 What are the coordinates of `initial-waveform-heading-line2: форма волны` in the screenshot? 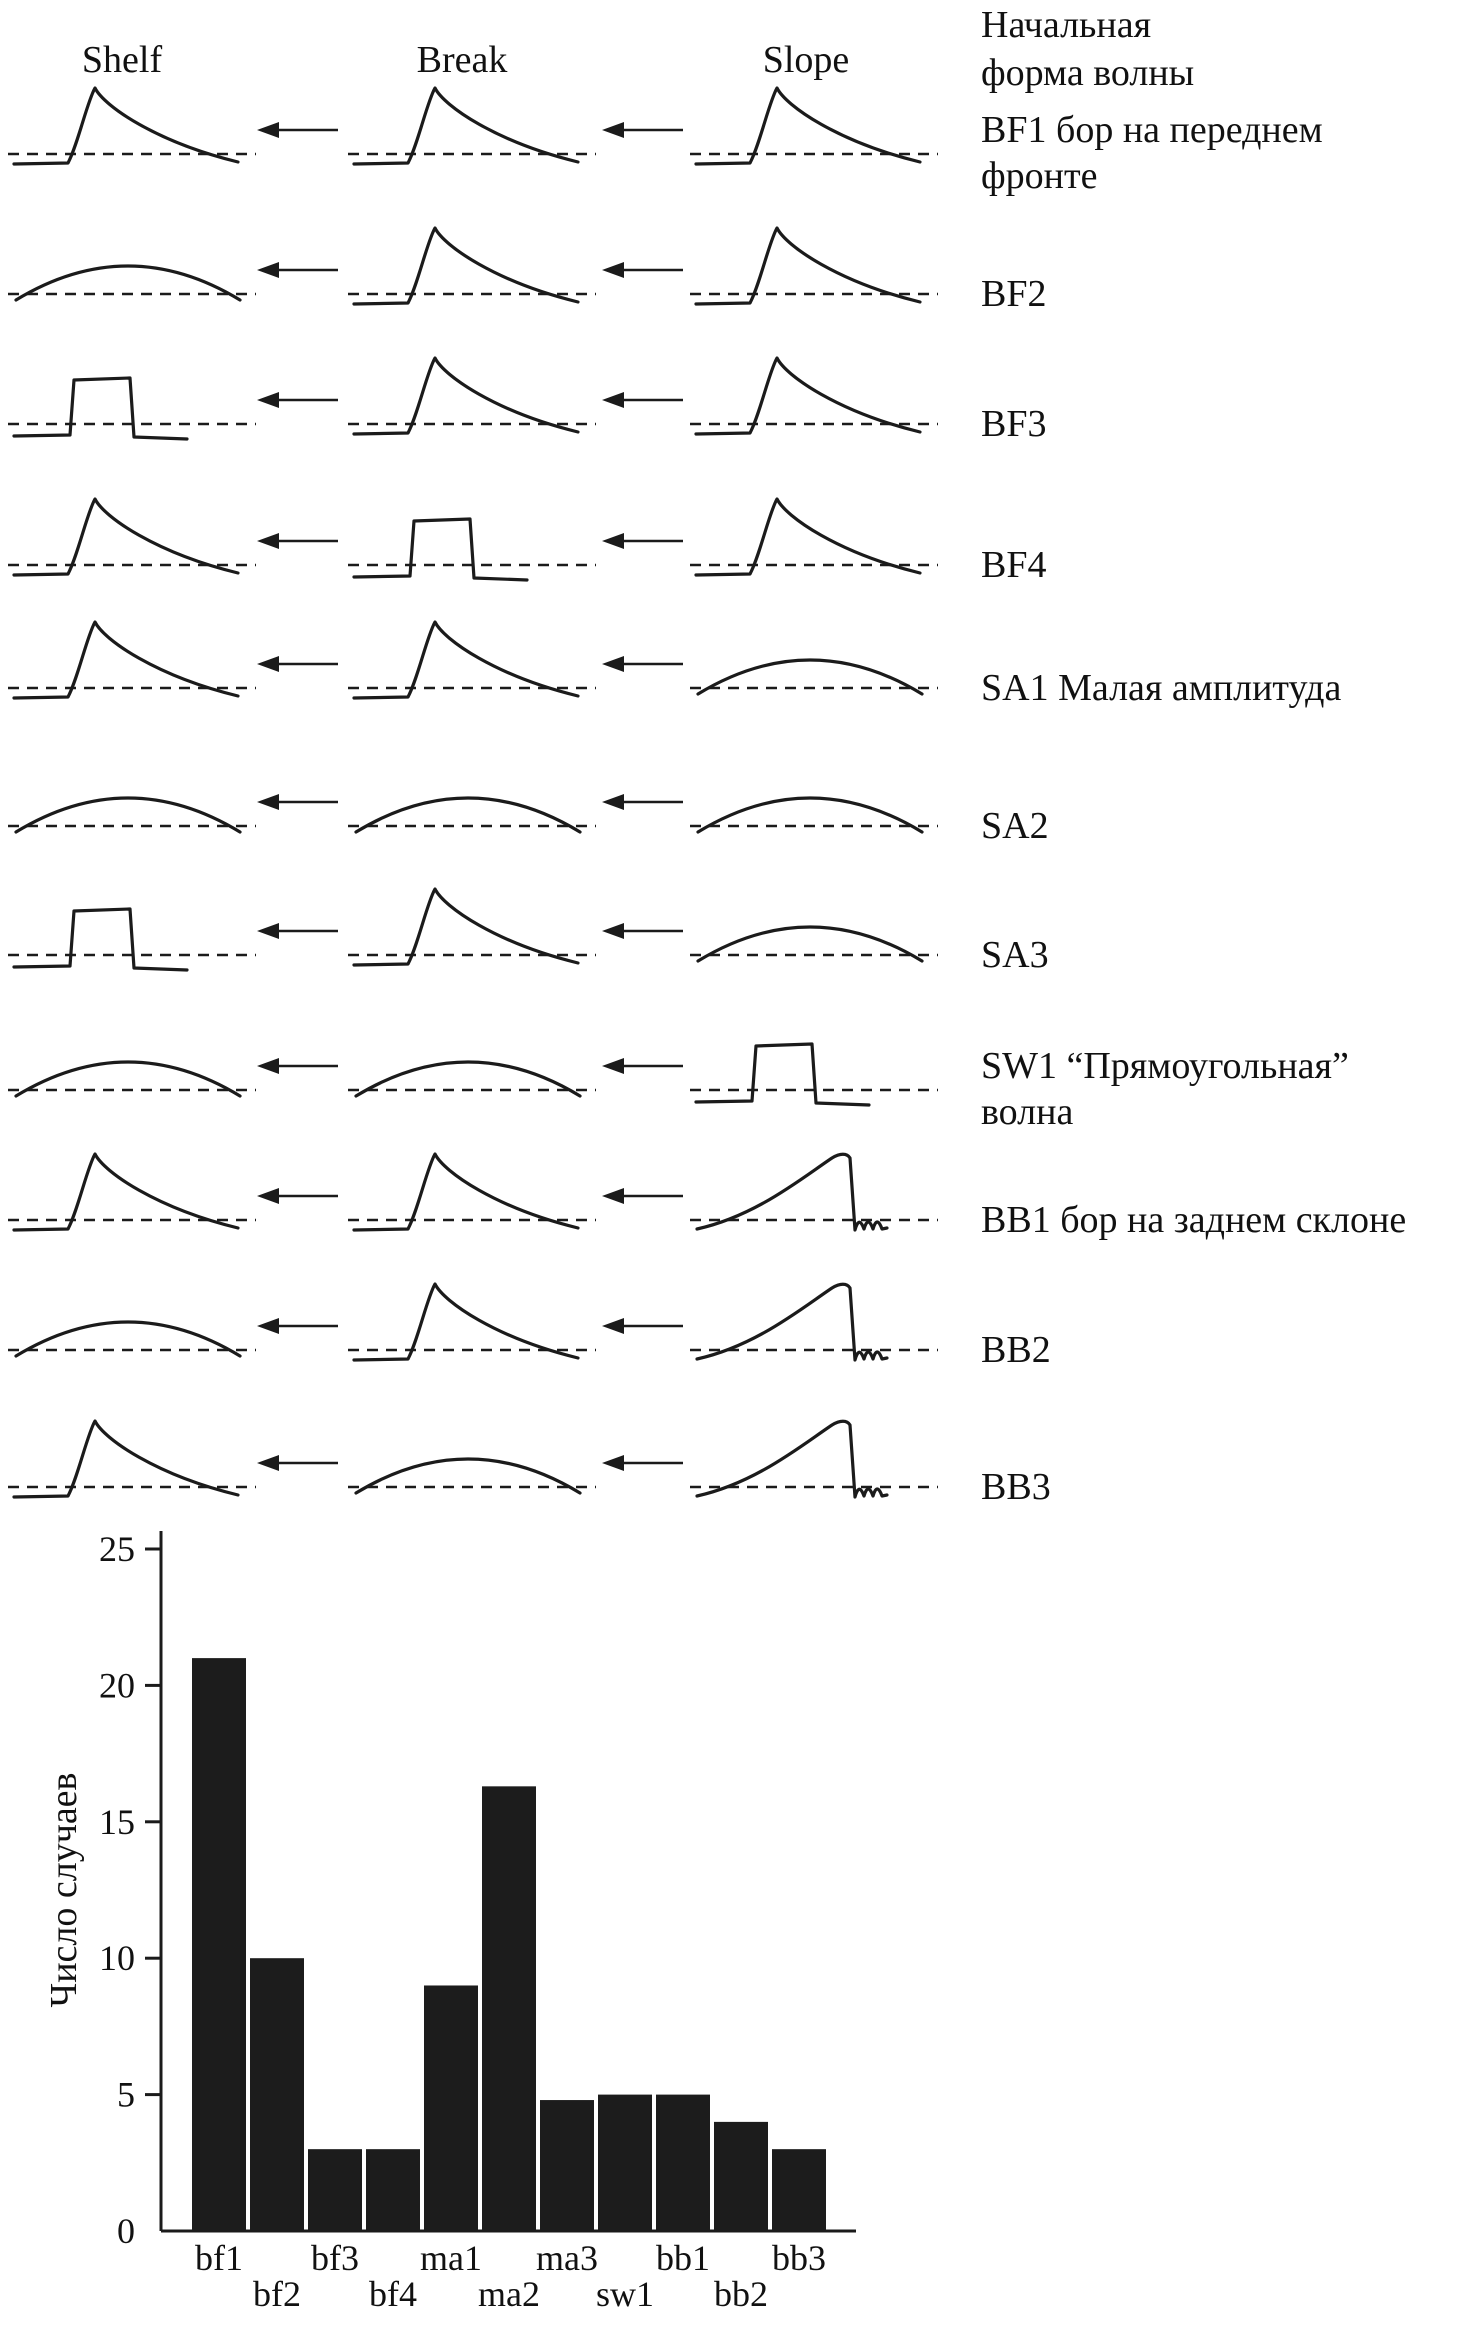 It's located at (1088, 72).